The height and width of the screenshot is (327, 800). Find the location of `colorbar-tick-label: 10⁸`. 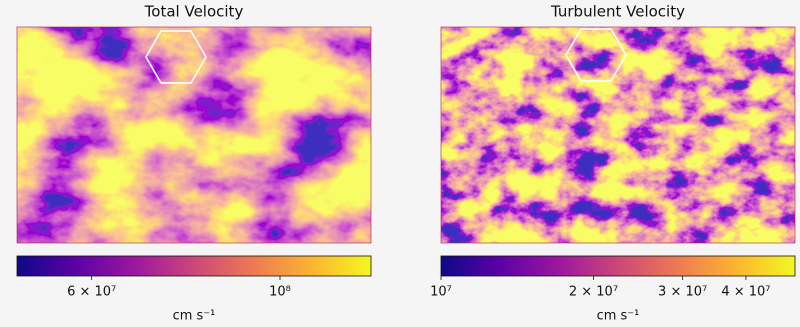

colorbar-tick-label: 10⁸ is located at coordinates (280, 292).